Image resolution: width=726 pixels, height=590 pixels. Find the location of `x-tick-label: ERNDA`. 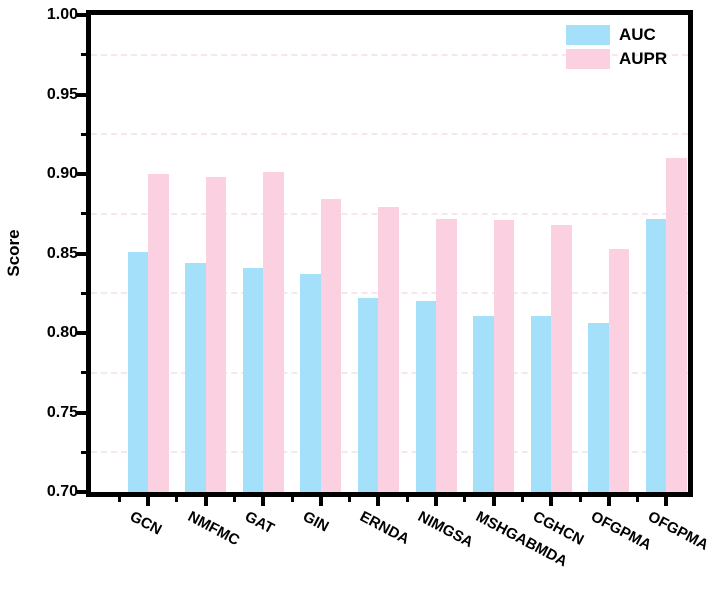

x-tick-label: ERNDA is located at coordinates (385, 528).